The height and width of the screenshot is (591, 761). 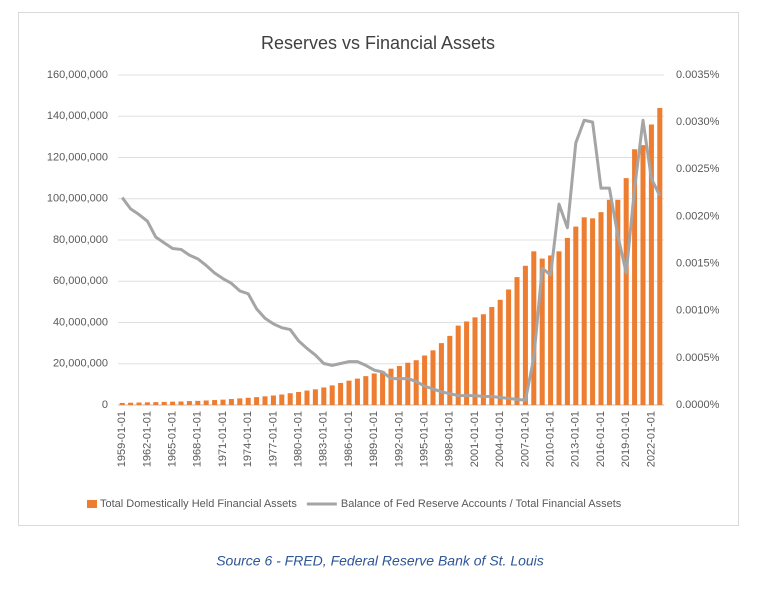 I want to click on y2-tick-label: 0.0035%, so click(x=698, y=75).